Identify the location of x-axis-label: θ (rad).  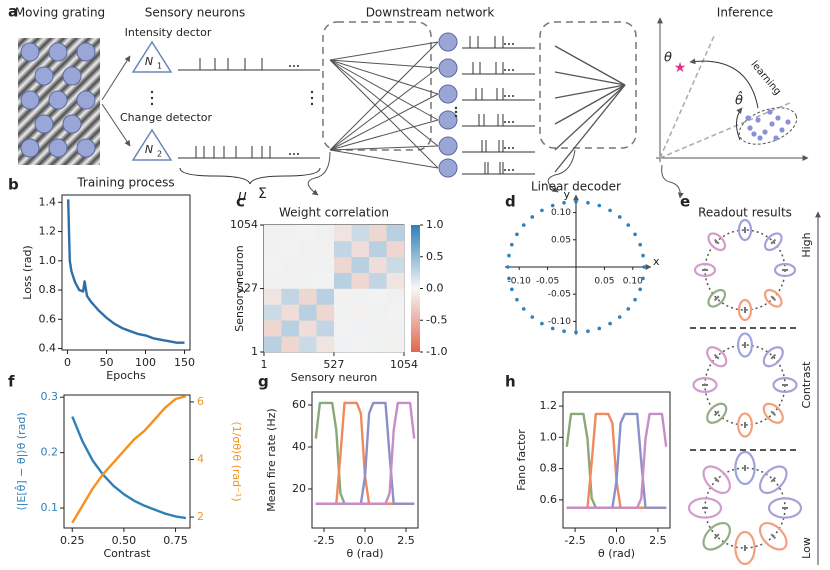
(616, 553).